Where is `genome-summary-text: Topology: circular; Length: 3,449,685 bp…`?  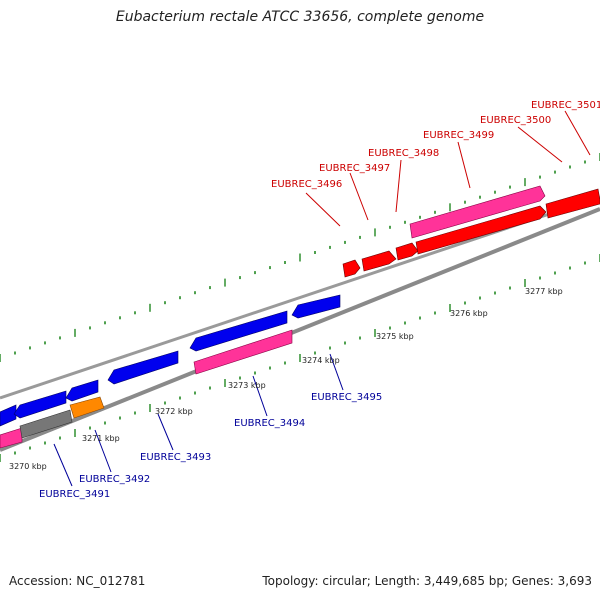 genome-summary-text: Topology: circular; Length: 3,449,685 bp… is located at coordinates (427, 581).